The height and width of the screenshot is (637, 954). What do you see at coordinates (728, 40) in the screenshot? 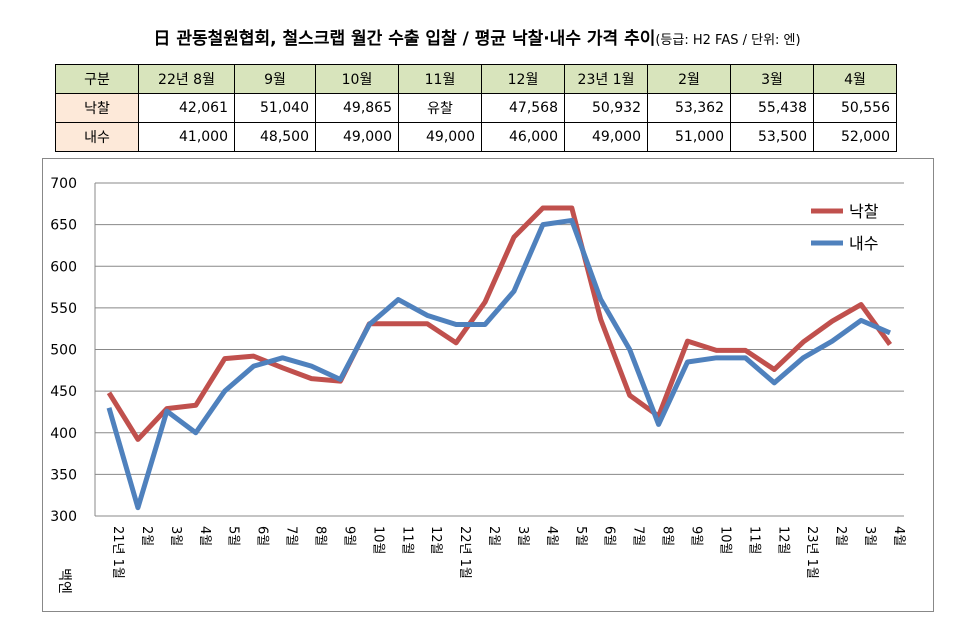
I see `subtitle-text: (등급: H2 FAS / 단위: 엔)` at bounding box center [728, 40].